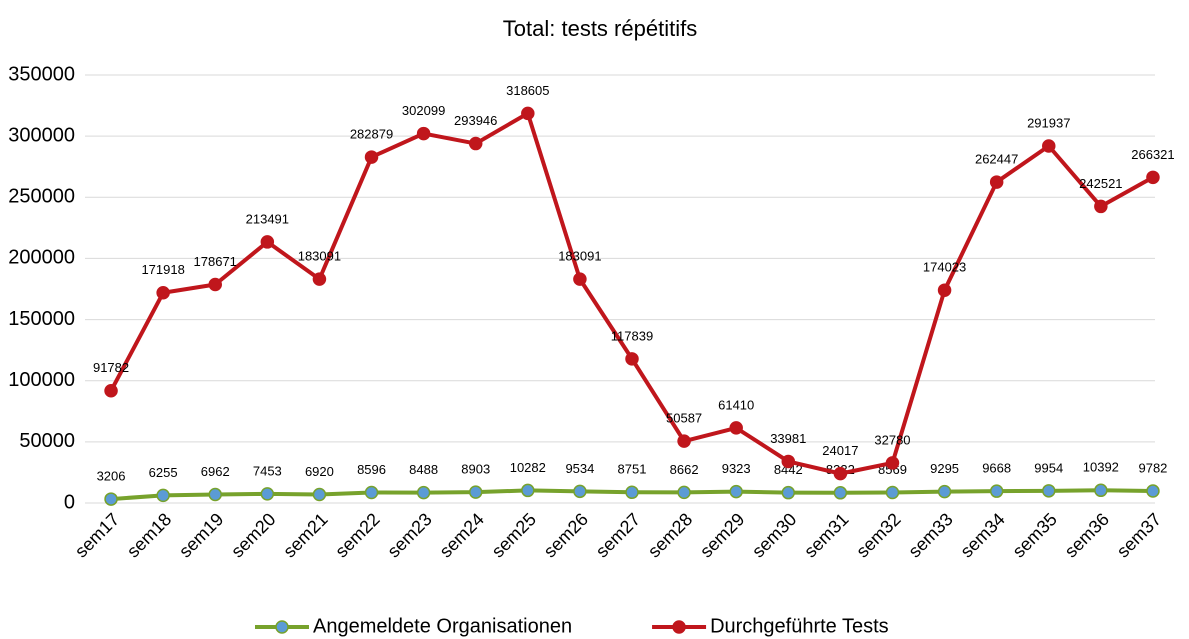  I want to click on data-label: 8662, so click(684, 469).